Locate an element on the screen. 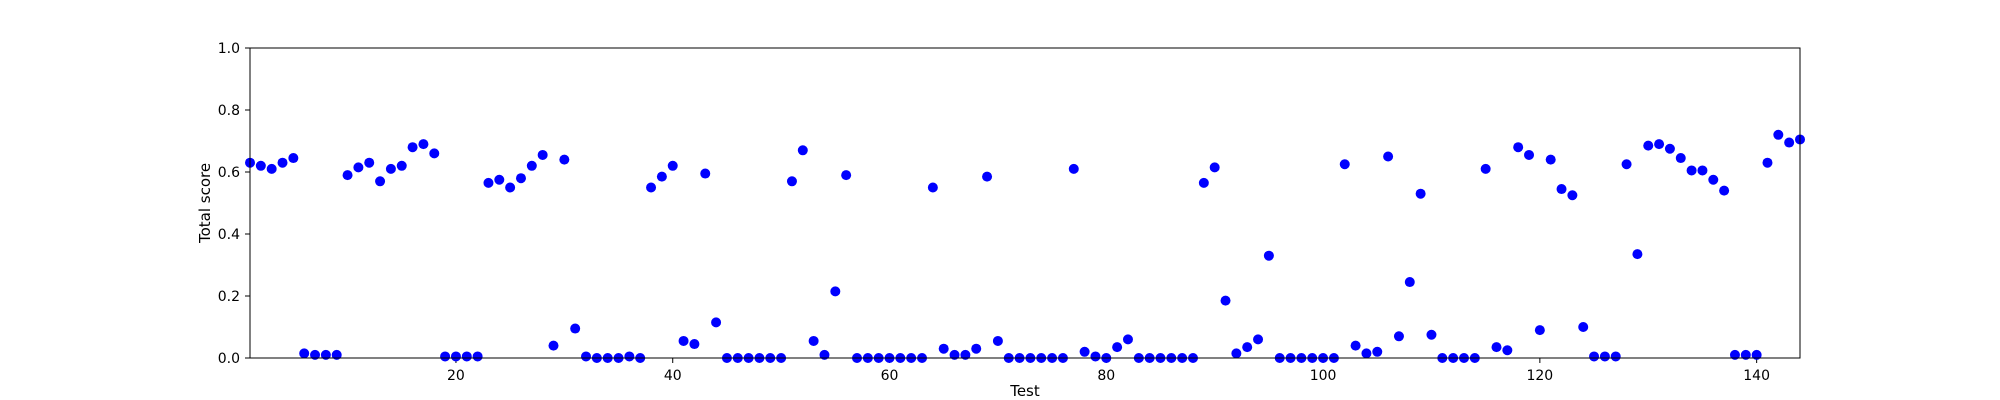  x-tick-label: 20 is located at coordinates (456, 376).